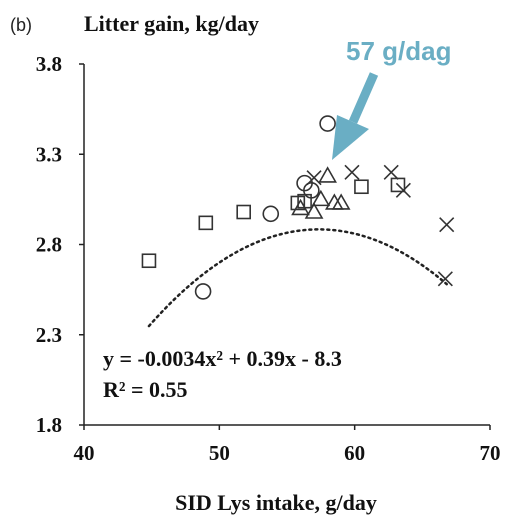 The height and width of the screenshot is (520, 508). Describe the element at coordinates (171, 23) in the screenshot. I see `chart-title: Litter gain, kg/day` at that location.